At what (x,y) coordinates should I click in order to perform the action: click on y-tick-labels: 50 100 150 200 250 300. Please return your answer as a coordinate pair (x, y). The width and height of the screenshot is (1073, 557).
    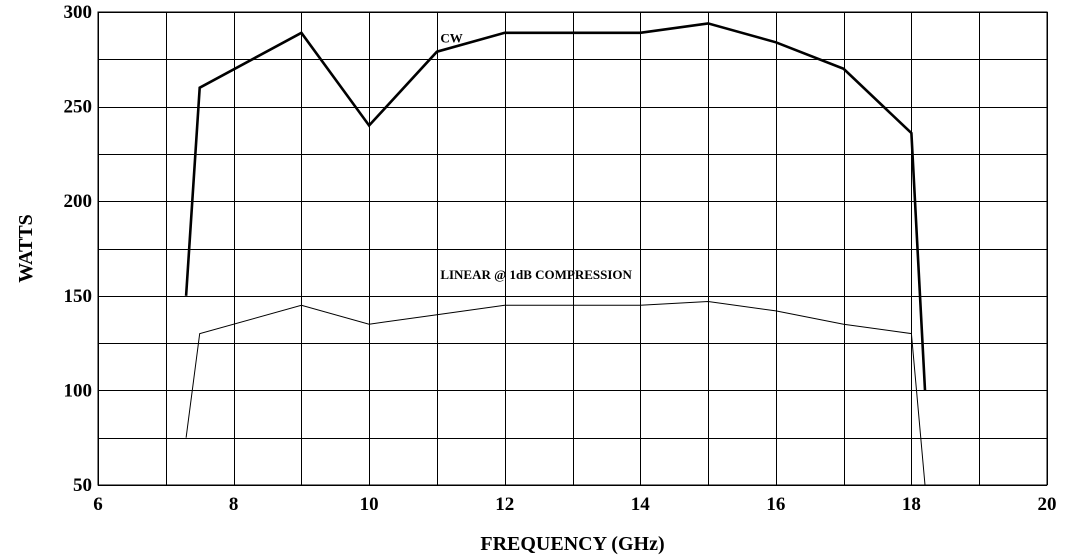
    Looking at the image, I should click on (78, 249).